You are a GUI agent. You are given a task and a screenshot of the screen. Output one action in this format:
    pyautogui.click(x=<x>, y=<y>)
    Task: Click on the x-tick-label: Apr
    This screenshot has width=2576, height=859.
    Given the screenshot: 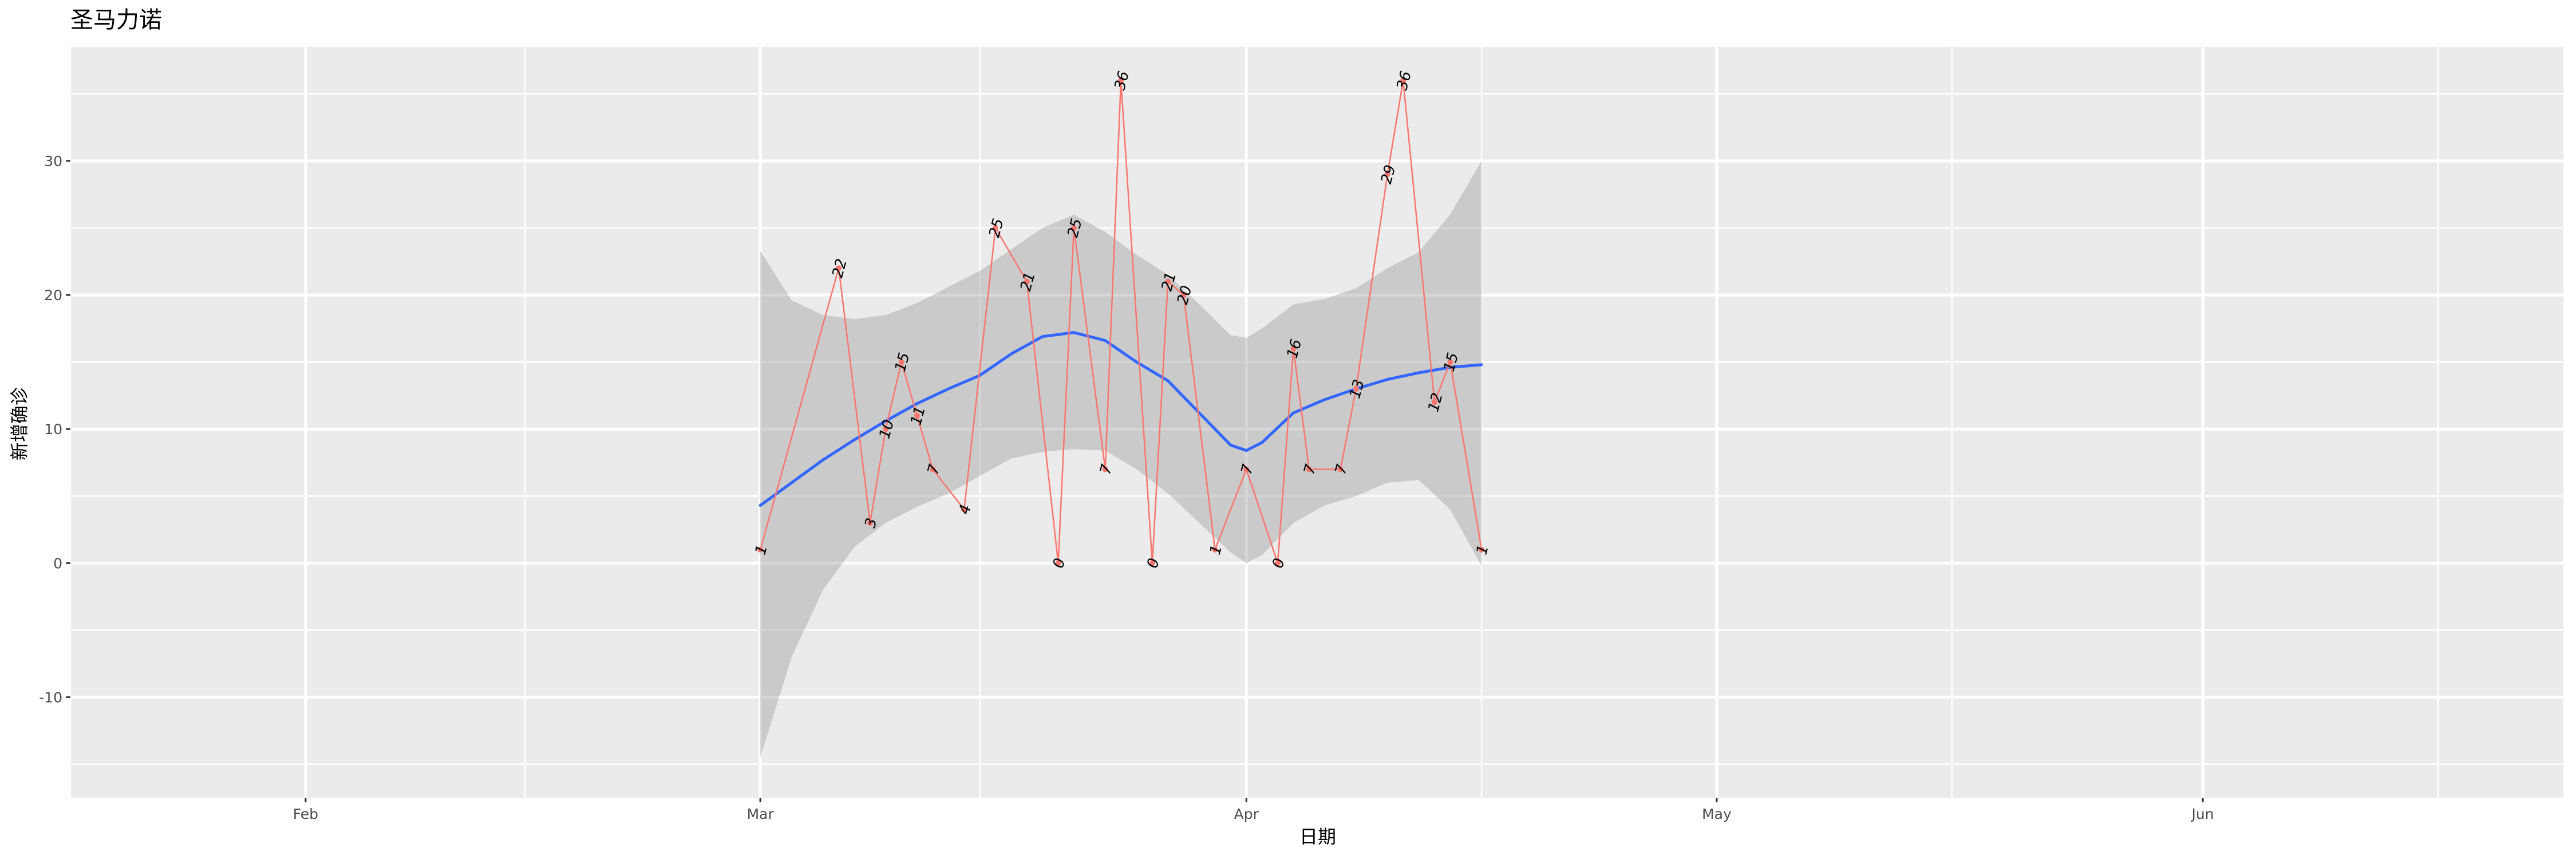 What is the action you would take?
    pyautogui.click(x=1246, y=814)
    